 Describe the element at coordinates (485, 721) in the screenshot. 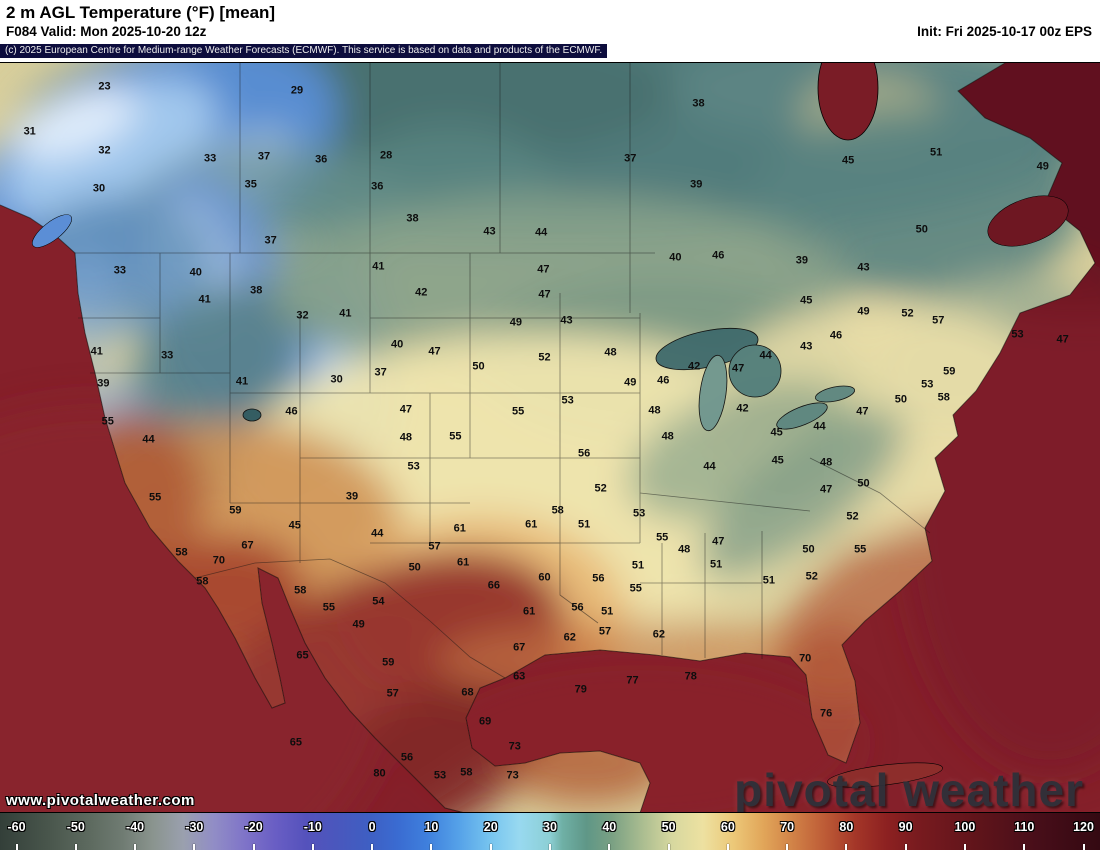

I see `temp-label: 69` at that location.